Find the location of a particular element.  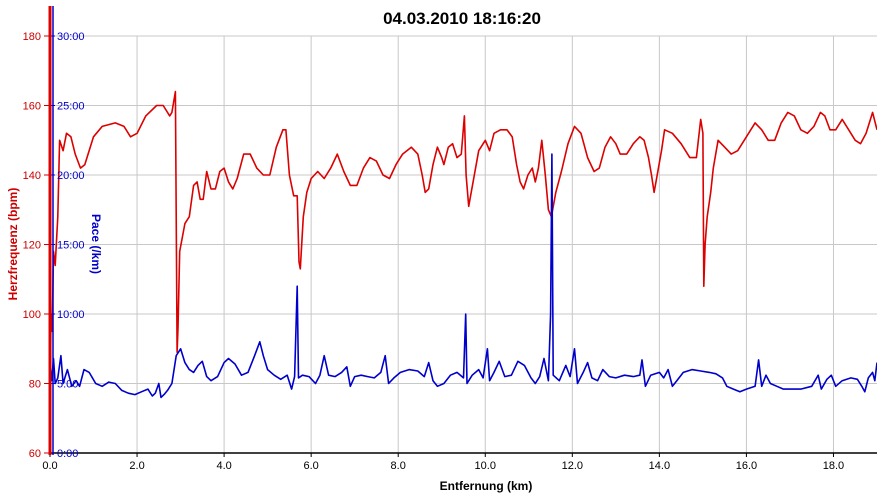

x-tick-label: 4.0 is located at coordinates (223, 466).